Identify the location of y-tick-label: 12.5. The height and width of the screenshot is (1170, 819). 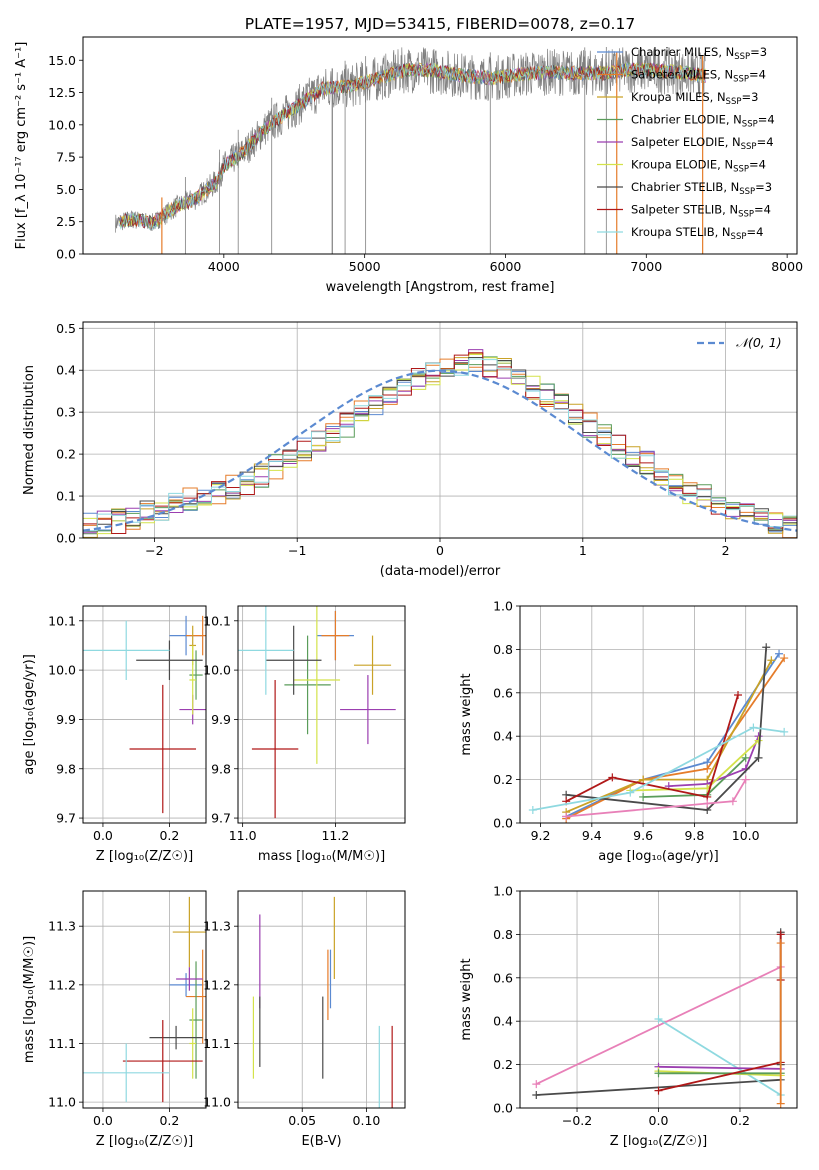
(62, 92).